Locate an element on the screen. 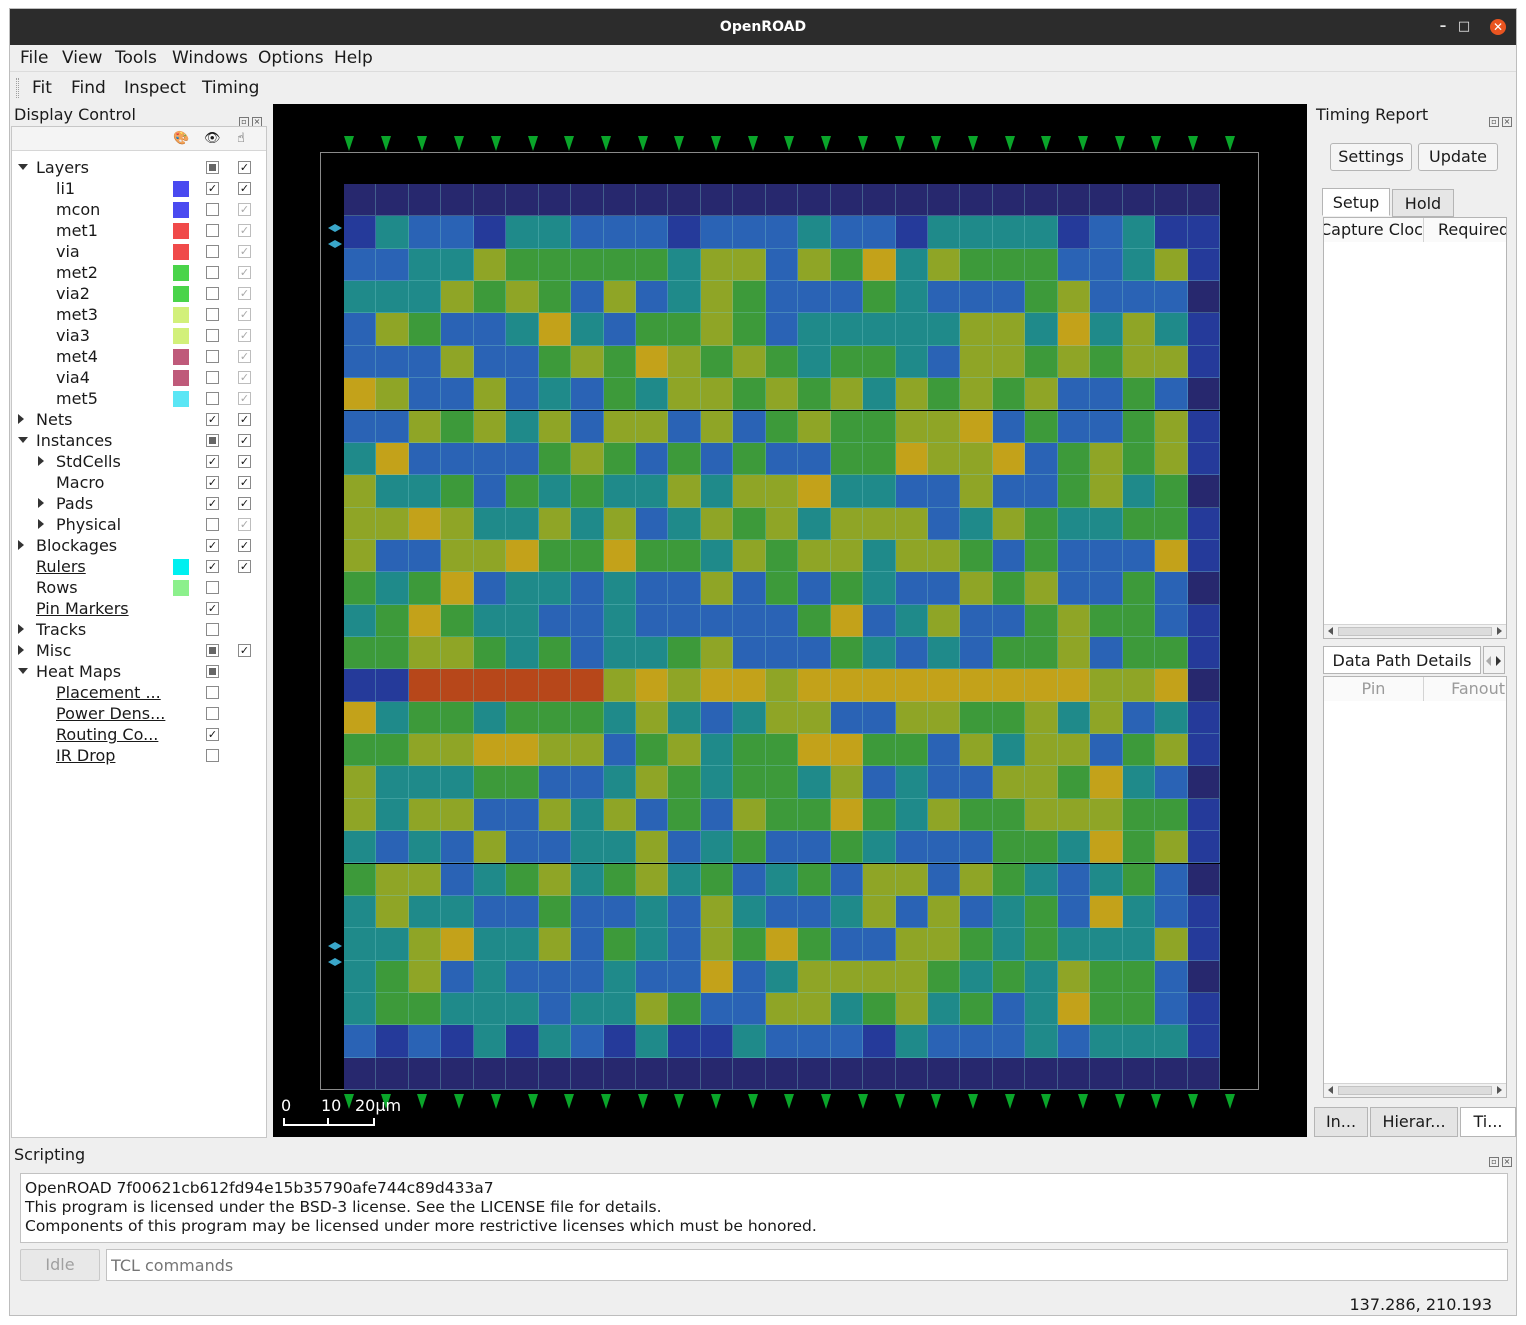 This screenshot has width=1526, height=1325. tree-row: Rows is located at coordinates (139, 587).